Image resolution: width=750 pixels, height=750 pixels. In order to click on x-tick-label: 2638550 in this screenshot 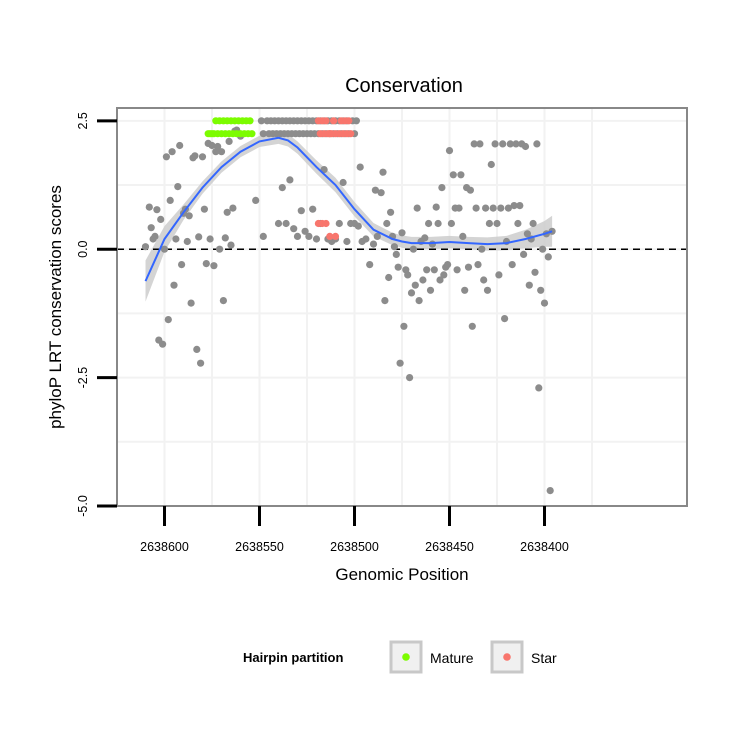, I will do `click(259, 547)`.